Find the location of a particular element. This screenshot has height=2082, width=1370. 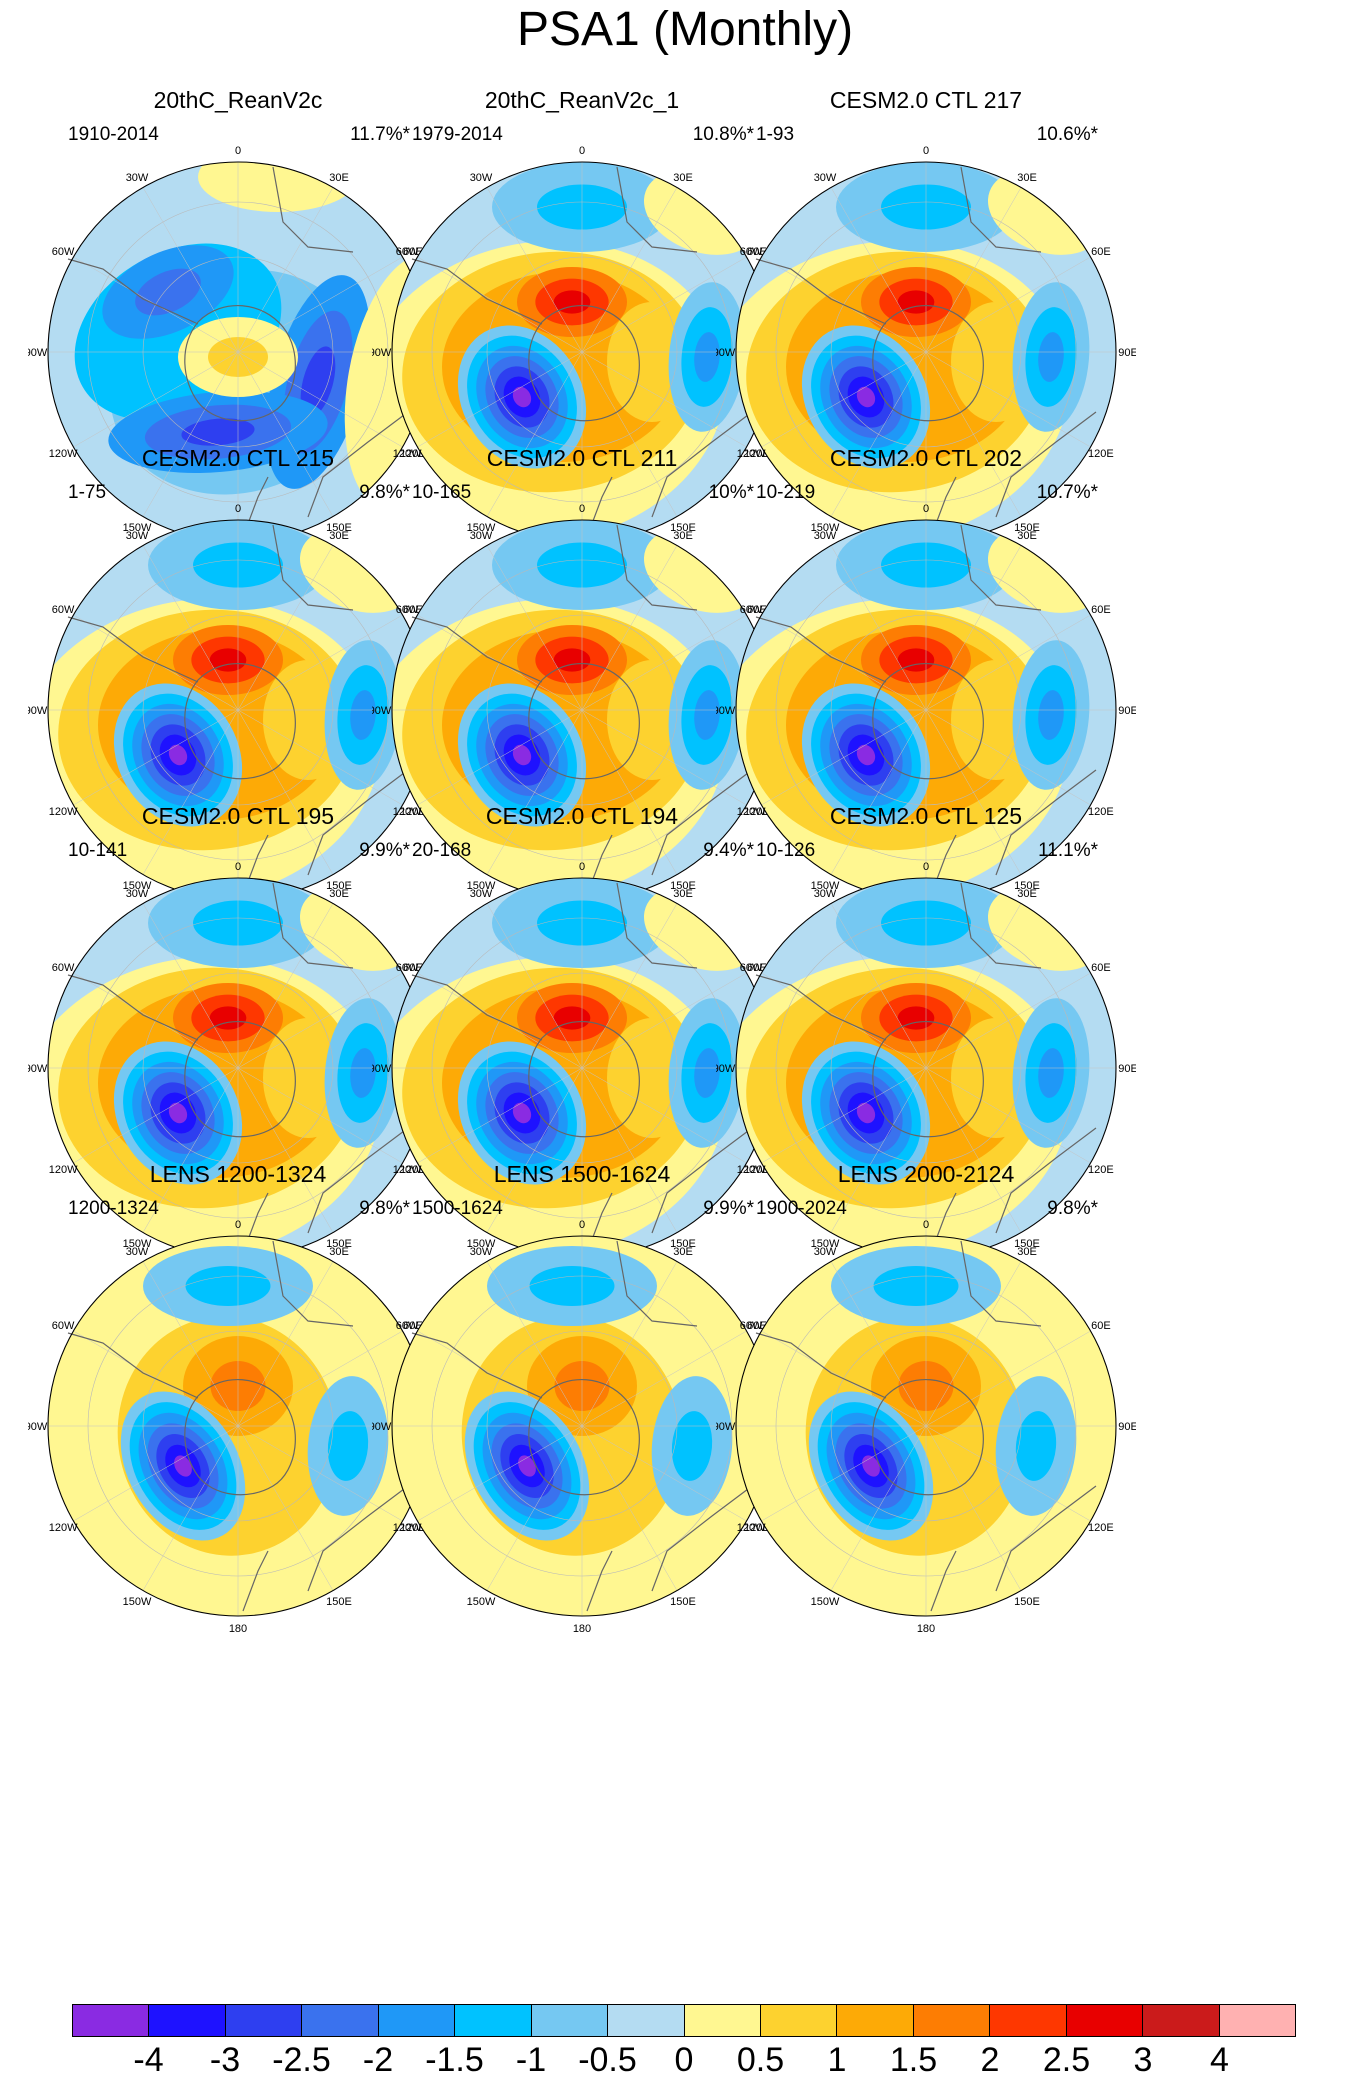

panel-period: 1500-1624 is located at coordinates (457, 1208).